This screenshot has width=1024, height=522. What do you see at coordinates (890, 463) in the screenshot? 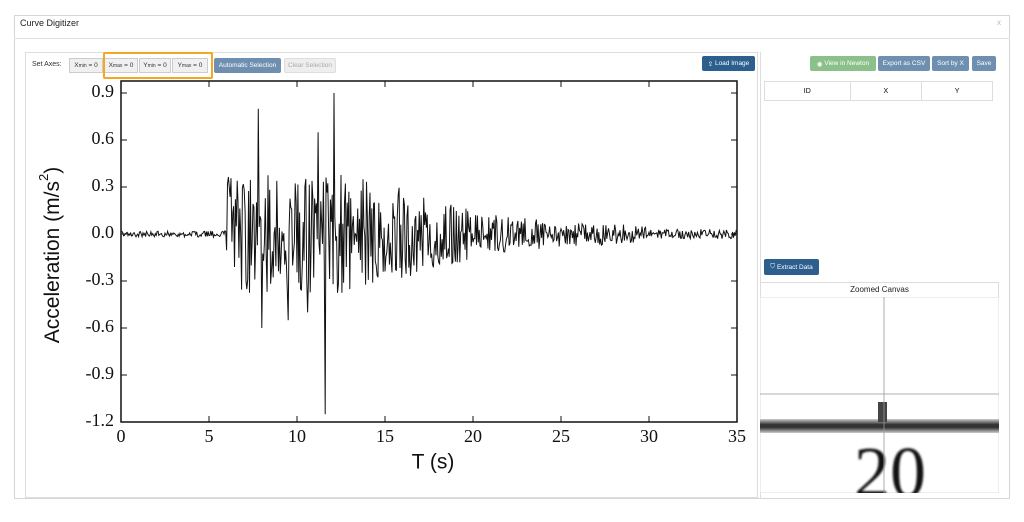
I see `zoomed-label: 20` at bounding box center [890, 463].